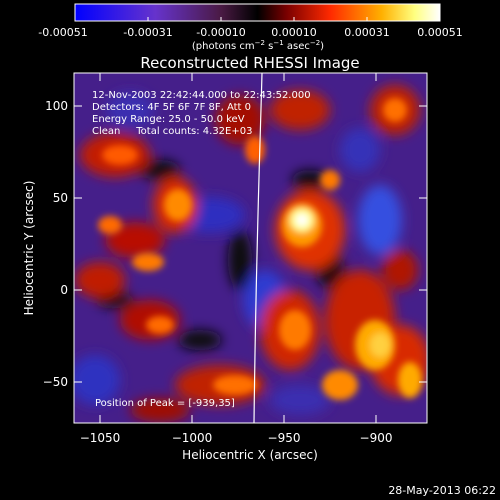  Describe the element at coordinates (55, 382) in the screenshot. I see `y-tick-label: −50` at that location.